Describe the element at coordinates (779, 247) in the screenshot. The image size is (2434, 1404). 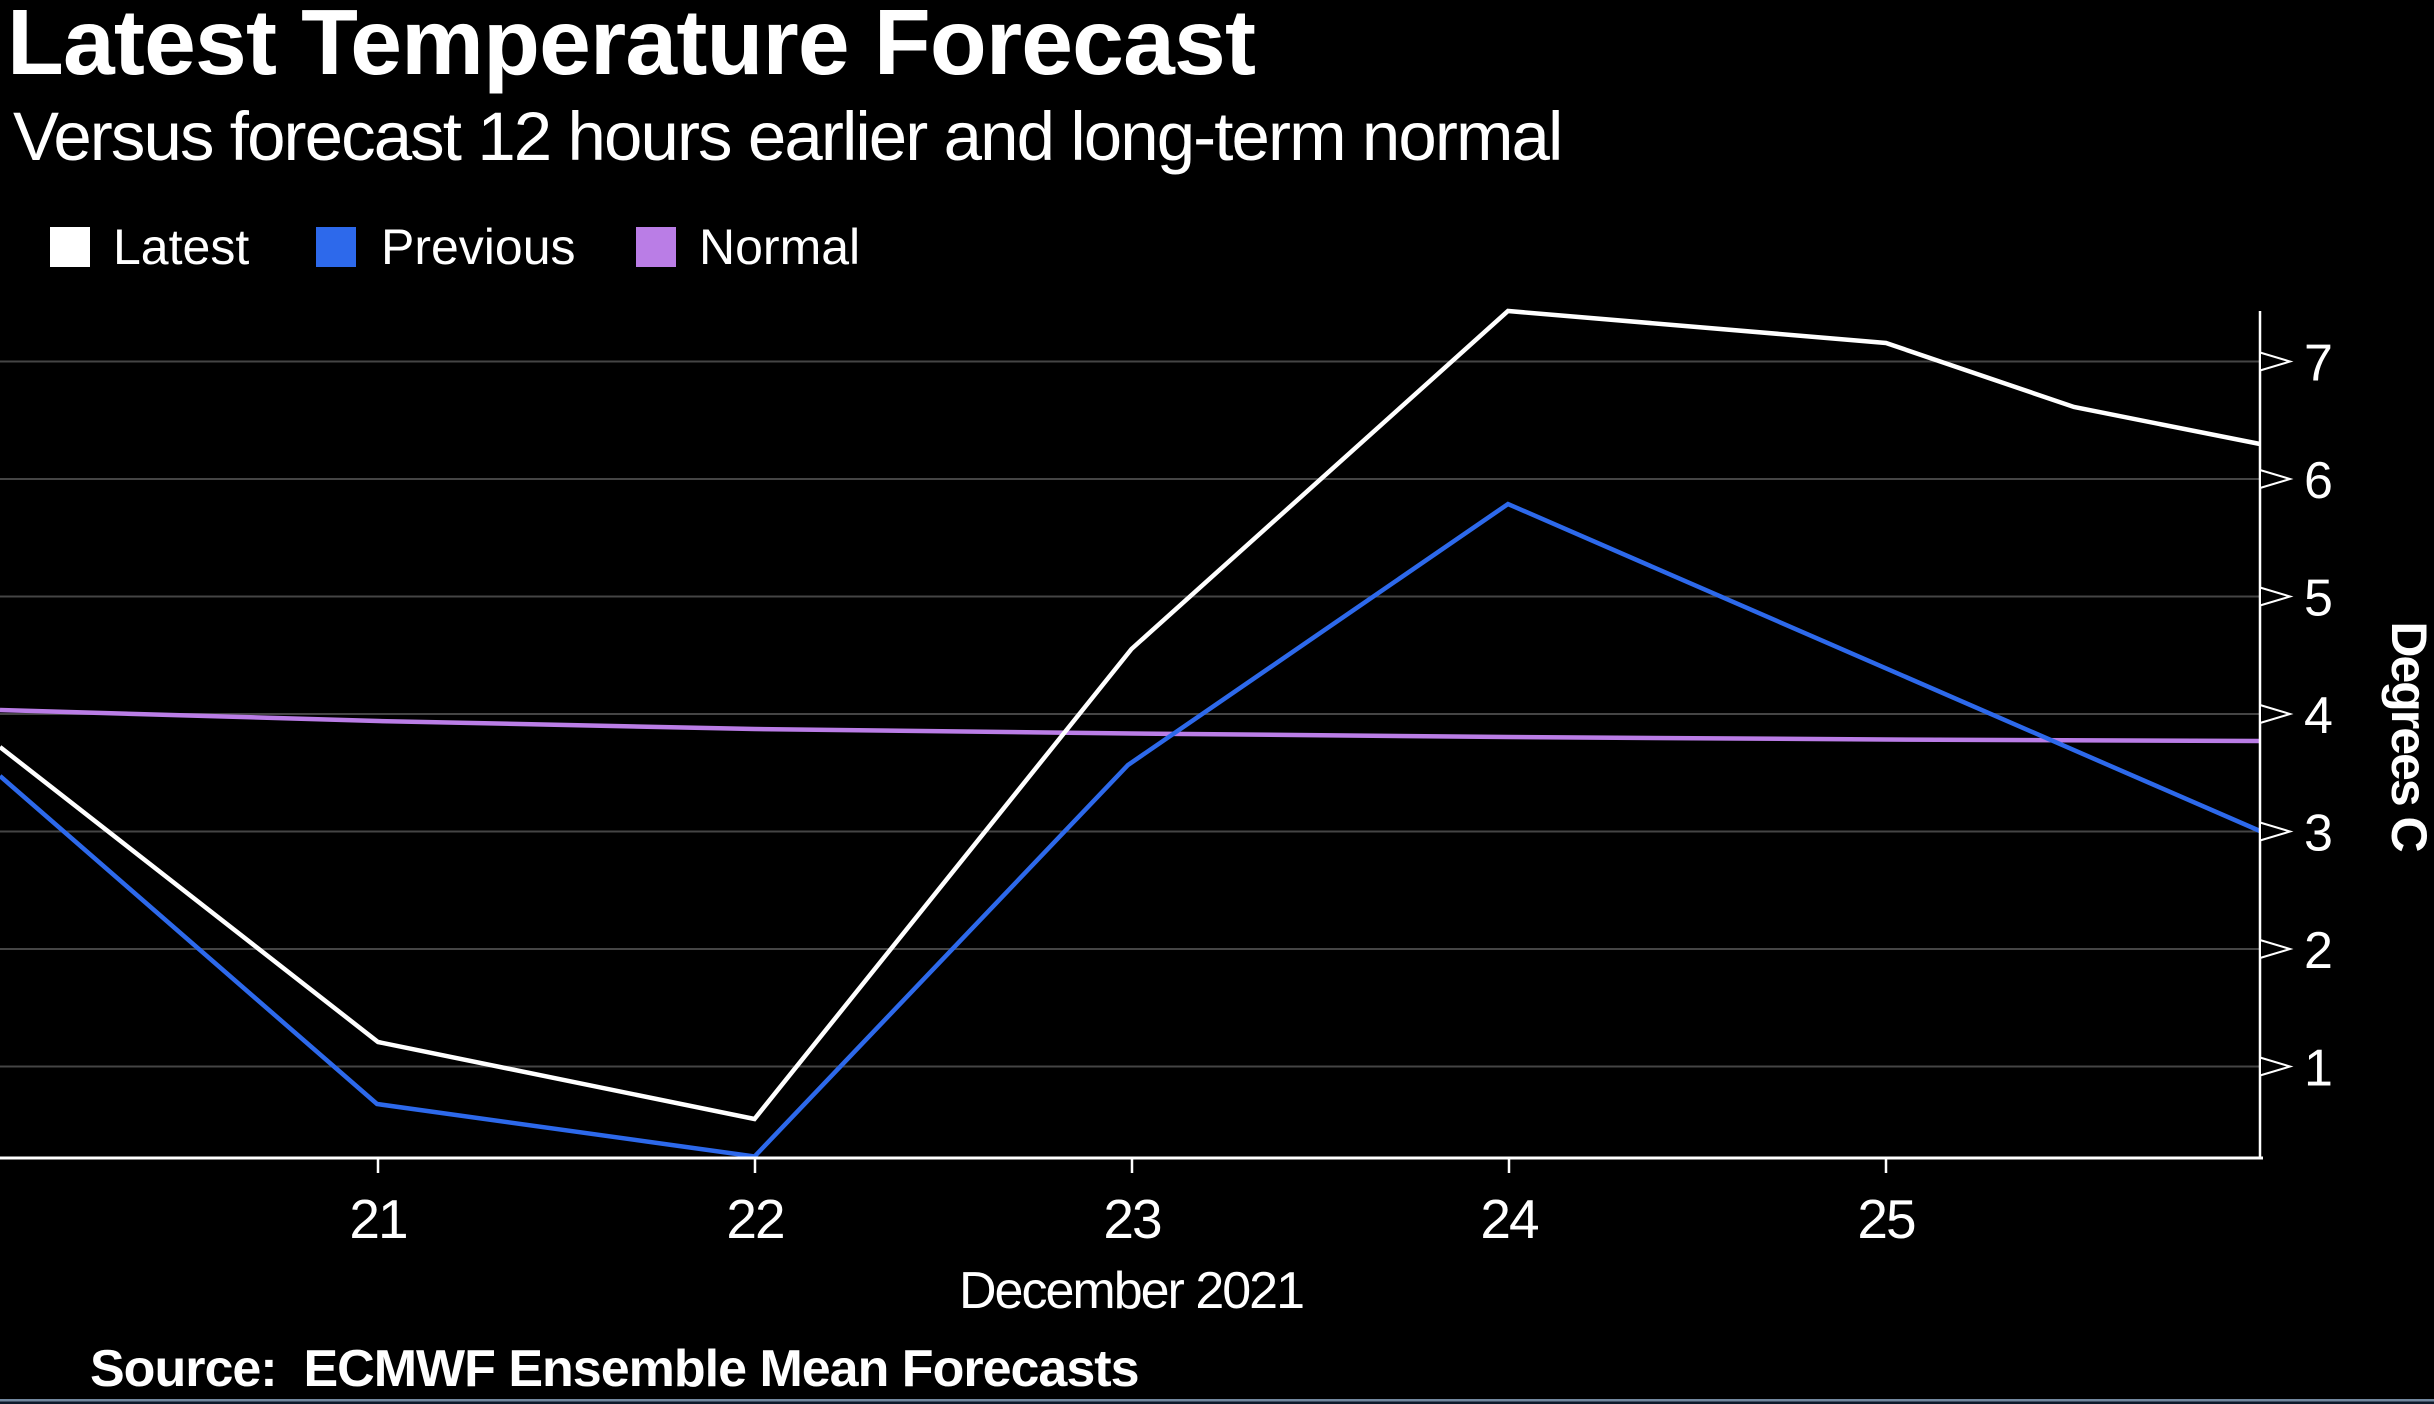
I see `svg-text: Normal` at that location.